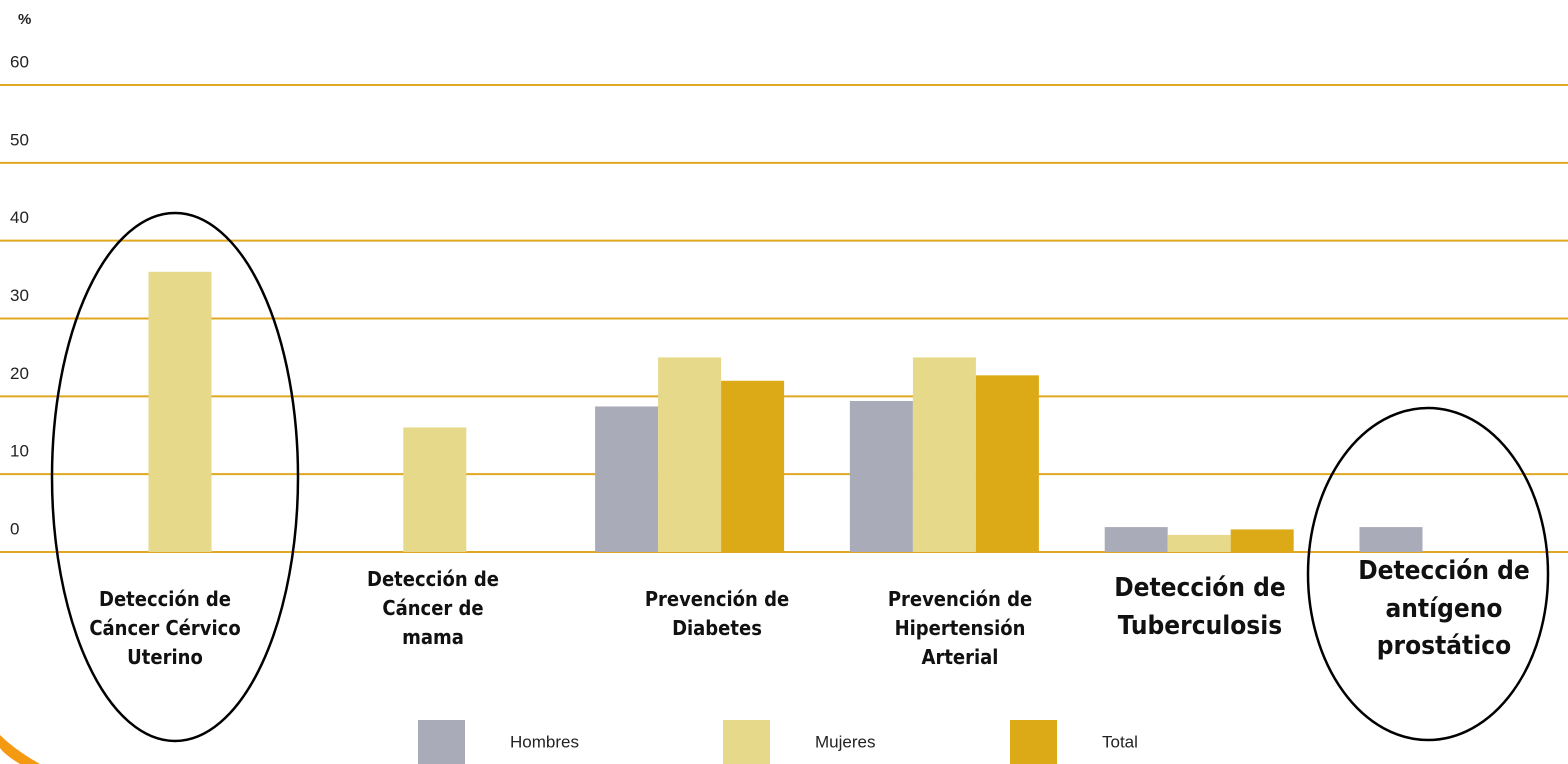 The width and height of the screenshot is (1568, 764). What do you see at coordinates (165, 628) in the screenshot?
I see `x-tick-label: Detección de Cáncer Cérvico Uterino` at bounding box center [165, 628].